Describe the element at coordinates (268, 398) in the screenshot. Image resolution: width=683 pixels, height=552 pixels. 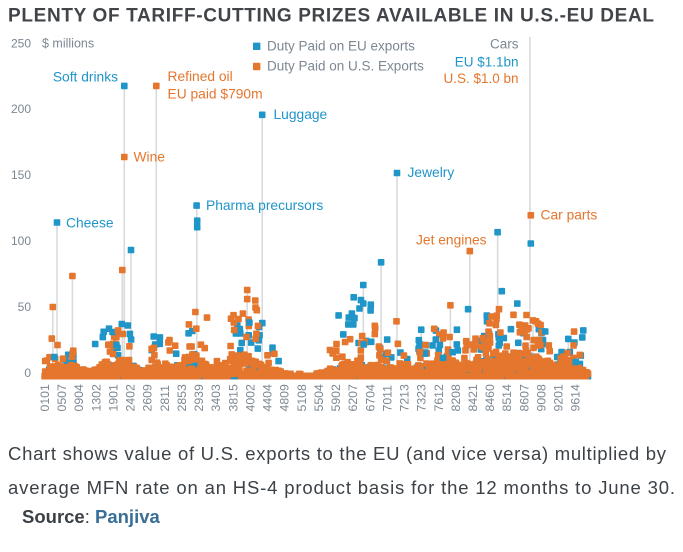
I see `svg-text: 4404` at that location.